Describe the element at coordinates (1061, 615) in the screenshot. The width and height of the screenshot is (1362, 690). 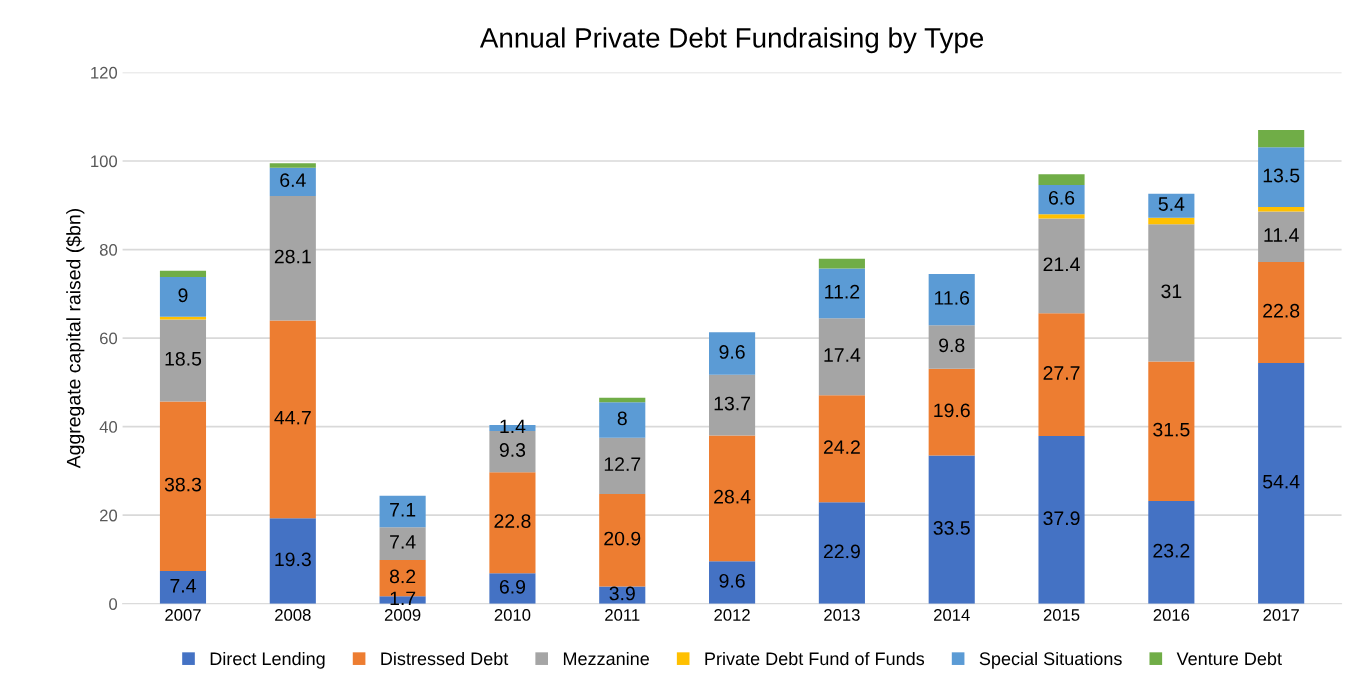
I see `x-tick-label: 2015` at that location.